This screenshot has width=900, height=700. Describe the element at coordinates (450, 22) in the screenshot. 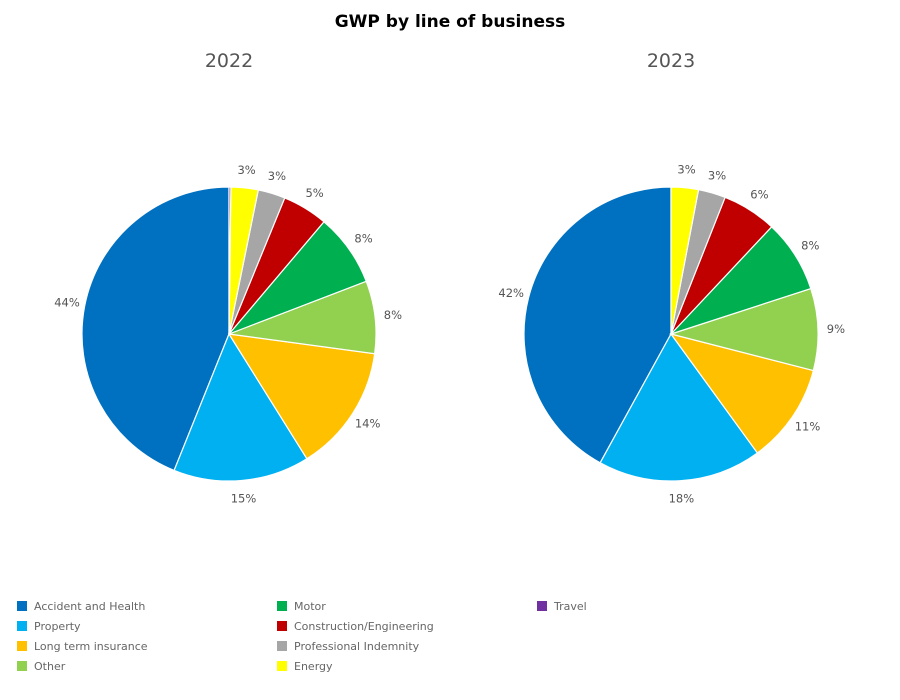

I see `chart-title: GWP by line of business` at that location.